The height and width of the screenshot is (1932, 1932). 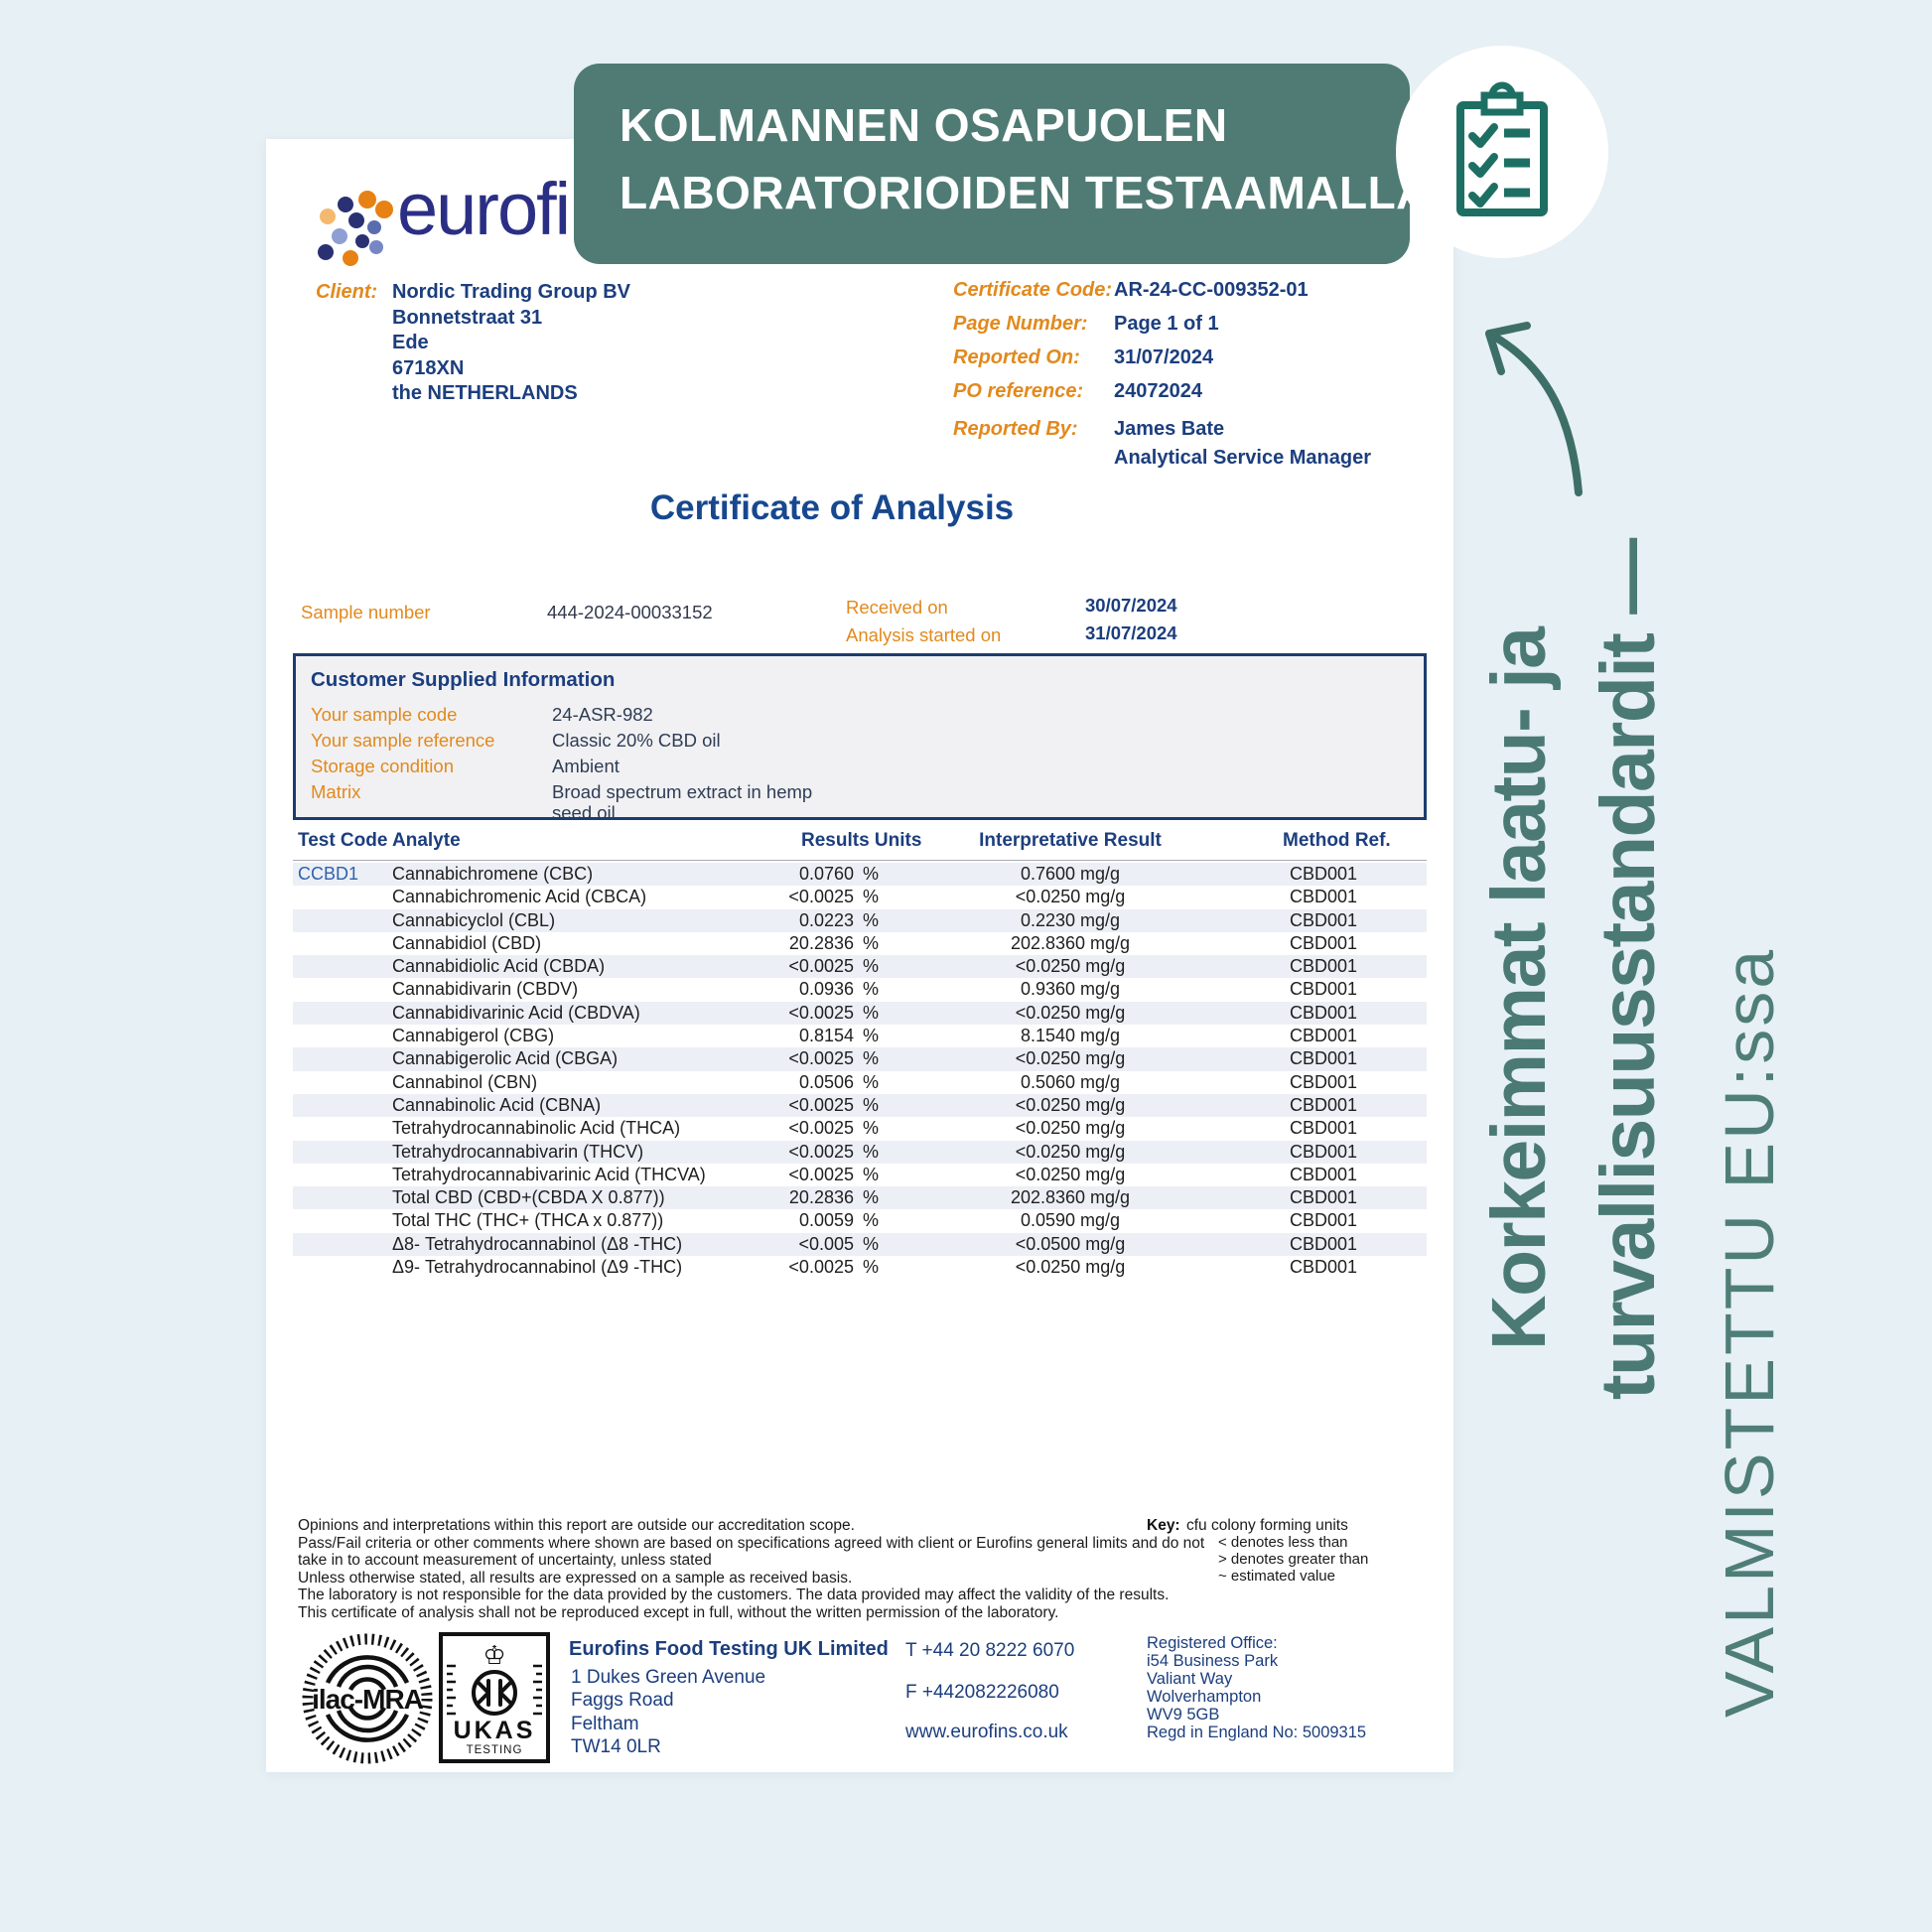 What do you see at coordinates (1131, 633) in the screenshot?
I see `analysis-started-value: 31/07/2024` at bounding box center [1131, 633].